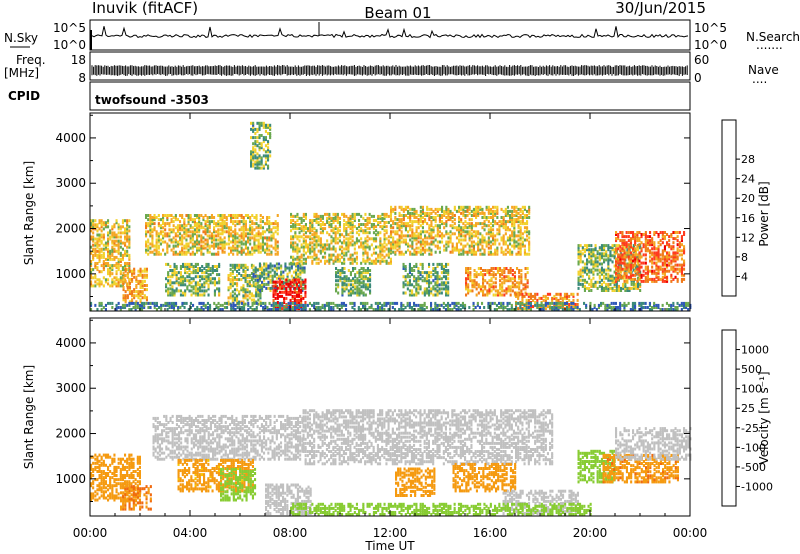 The height and width of the screenshot is (554, 800). I want to click on power-echo-region, so click(110, 253).